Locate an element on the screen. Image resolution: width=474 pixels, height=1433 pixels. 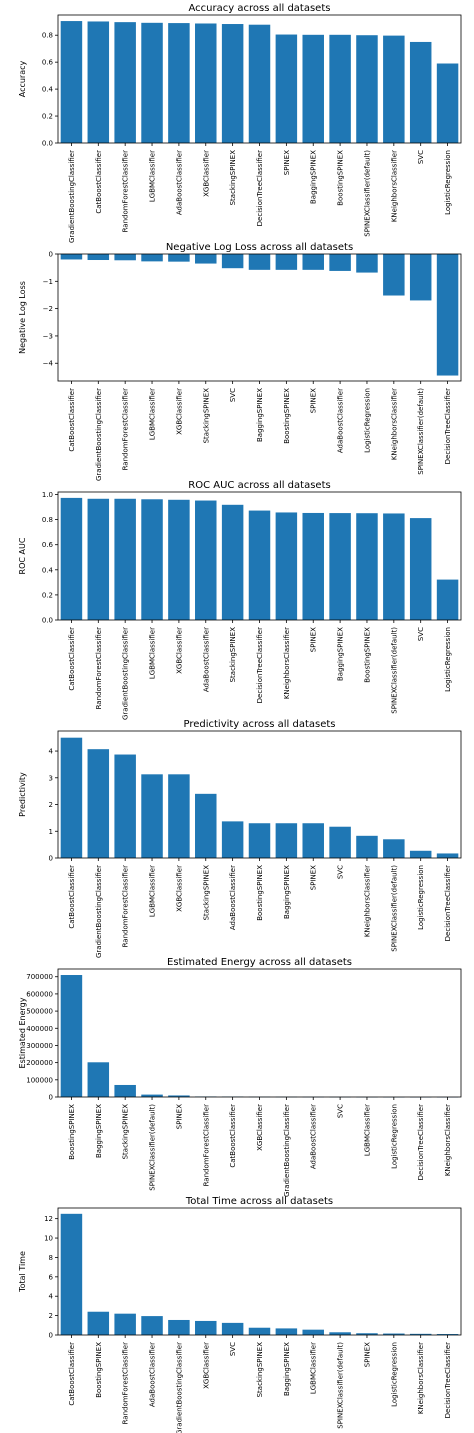
y-tick-label: −1 is located at coordinates (48, 282).